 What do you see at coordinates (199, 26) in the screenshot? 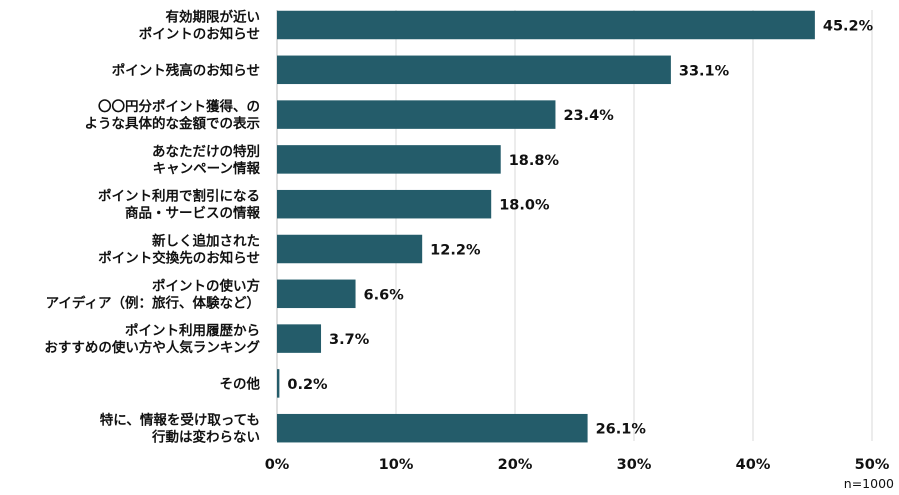
I see `category-label: 有効期限が近いポイントのお知らせ` at bounding box center [199, 26].